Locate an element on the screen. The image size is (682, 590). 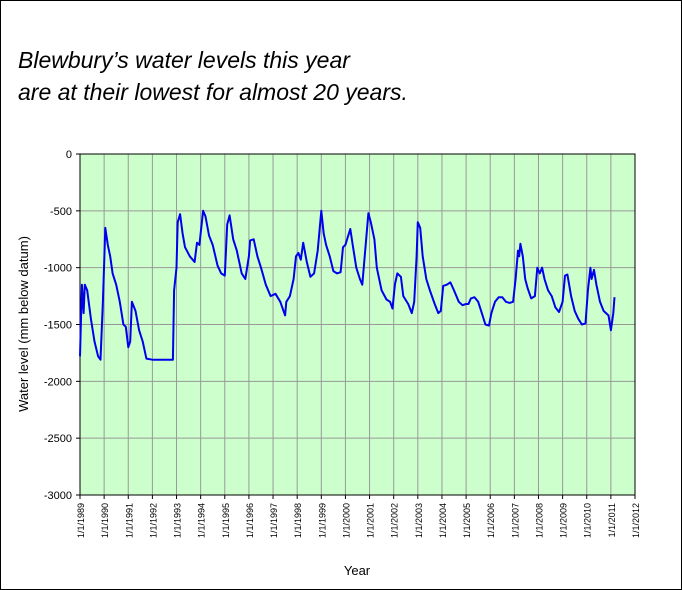
x-tick-label: 1/1/2012 is located at coordinates (636, 520).